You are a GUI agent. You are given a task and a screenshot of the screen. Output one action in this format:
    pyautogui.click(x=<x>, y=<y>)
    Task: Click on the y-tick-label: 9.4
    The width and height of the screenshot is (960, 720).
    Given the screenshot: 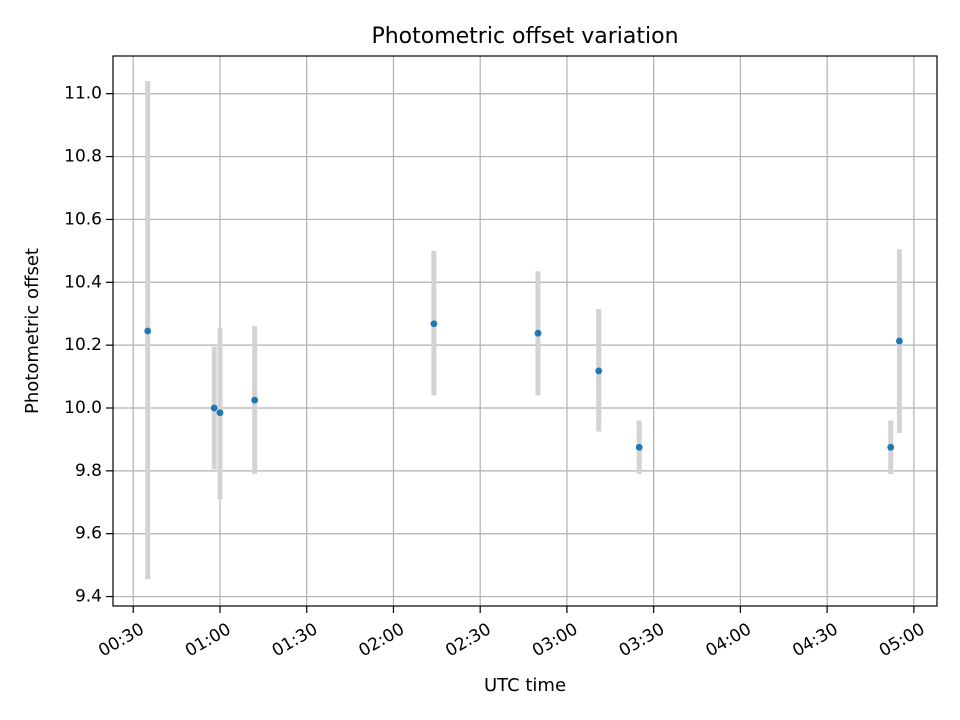 What is the action you would take?
    pyautogui.click(x=88, y=597)
    